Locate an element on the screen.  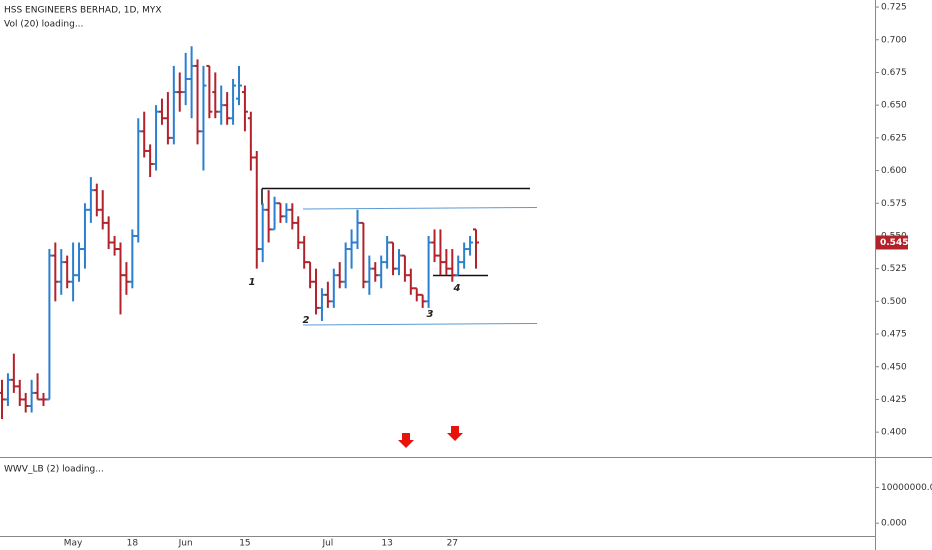
last-price-label: 0.545 is located at coordinates (894, 243).